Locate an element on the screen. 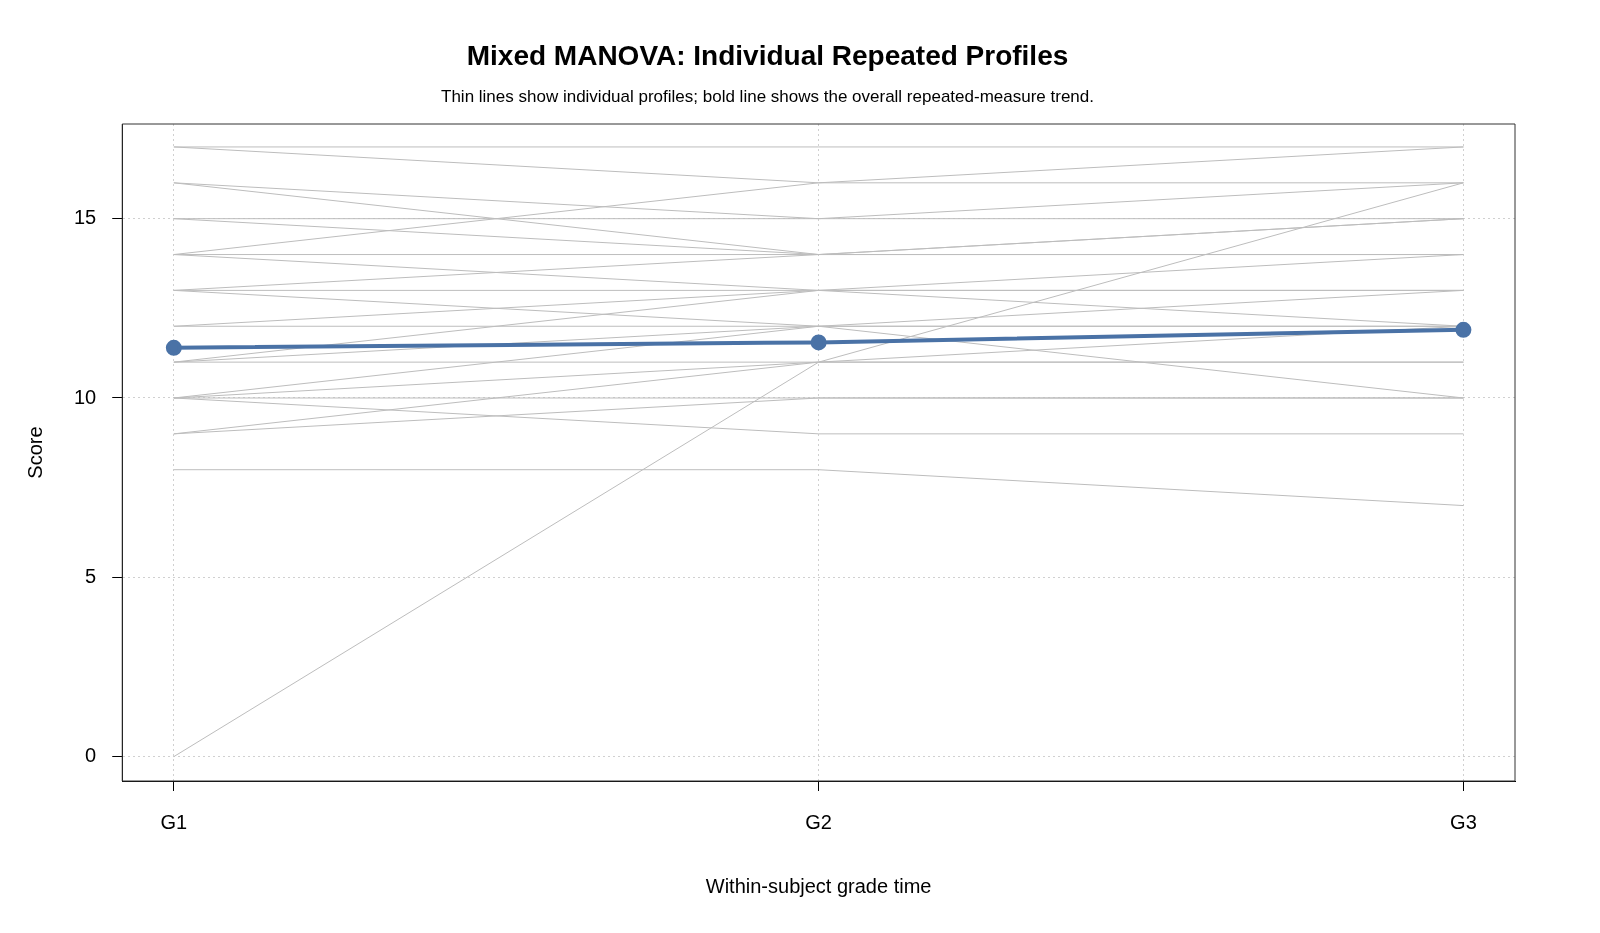 The height and width of the screenshot is (933, 1600). x-tick-label: G1 is located at coordinates (174, 821).